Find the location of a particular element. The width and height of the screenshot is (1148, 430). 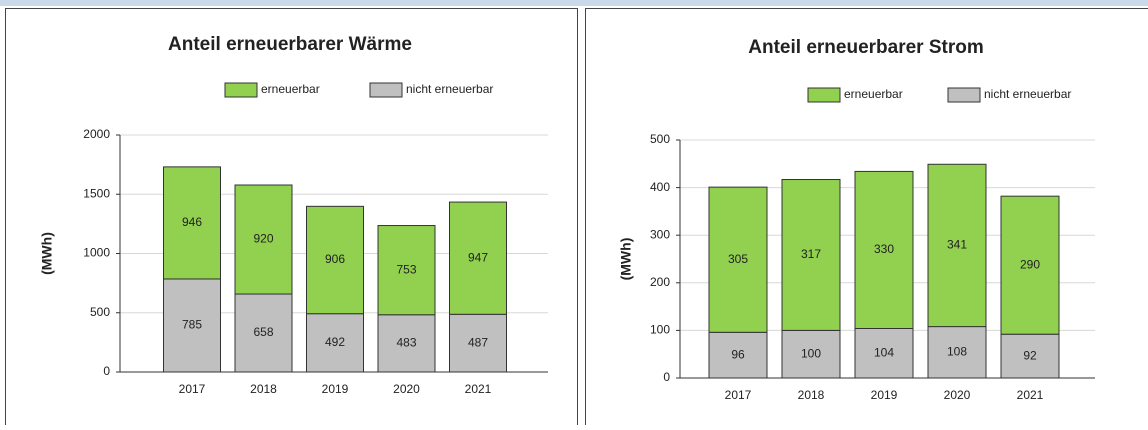

value-label: 290 is located at coordinates (1030, 264).